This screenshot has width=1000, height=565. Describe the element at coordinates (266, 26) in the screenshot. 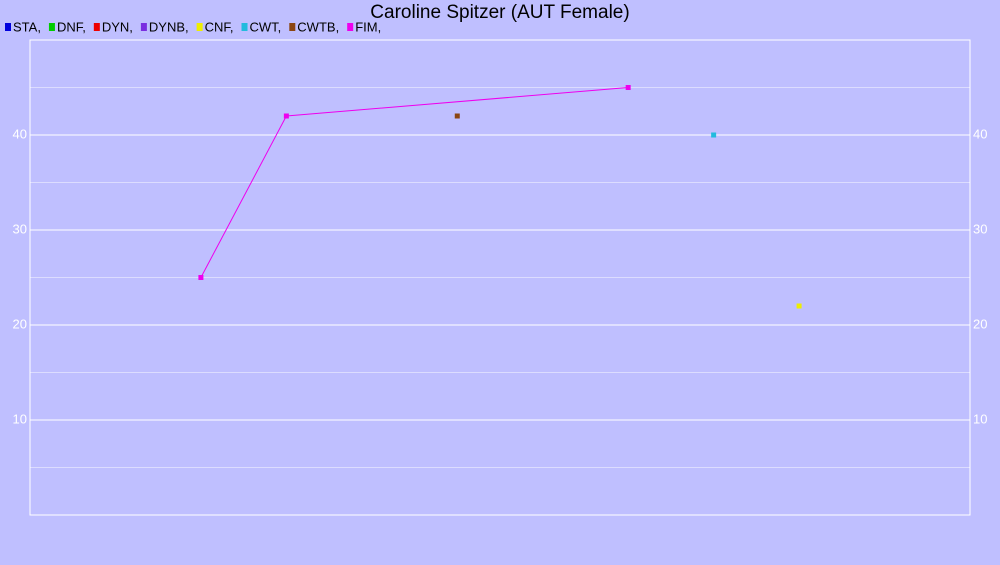

I see `legend-label: CWT,` at that location.